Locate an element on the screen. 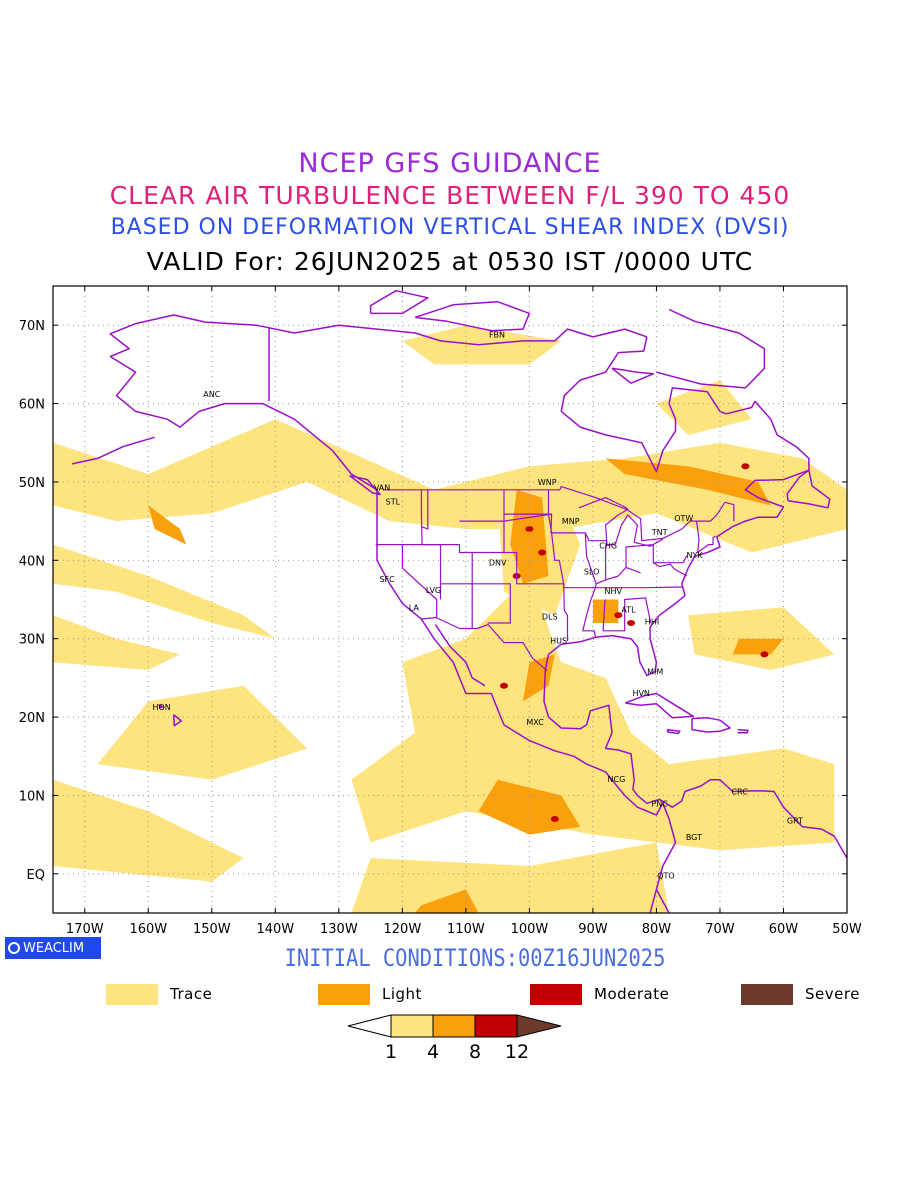 The image size is (900, 1200). station-label: QTO is located at coordinates (665, 875).